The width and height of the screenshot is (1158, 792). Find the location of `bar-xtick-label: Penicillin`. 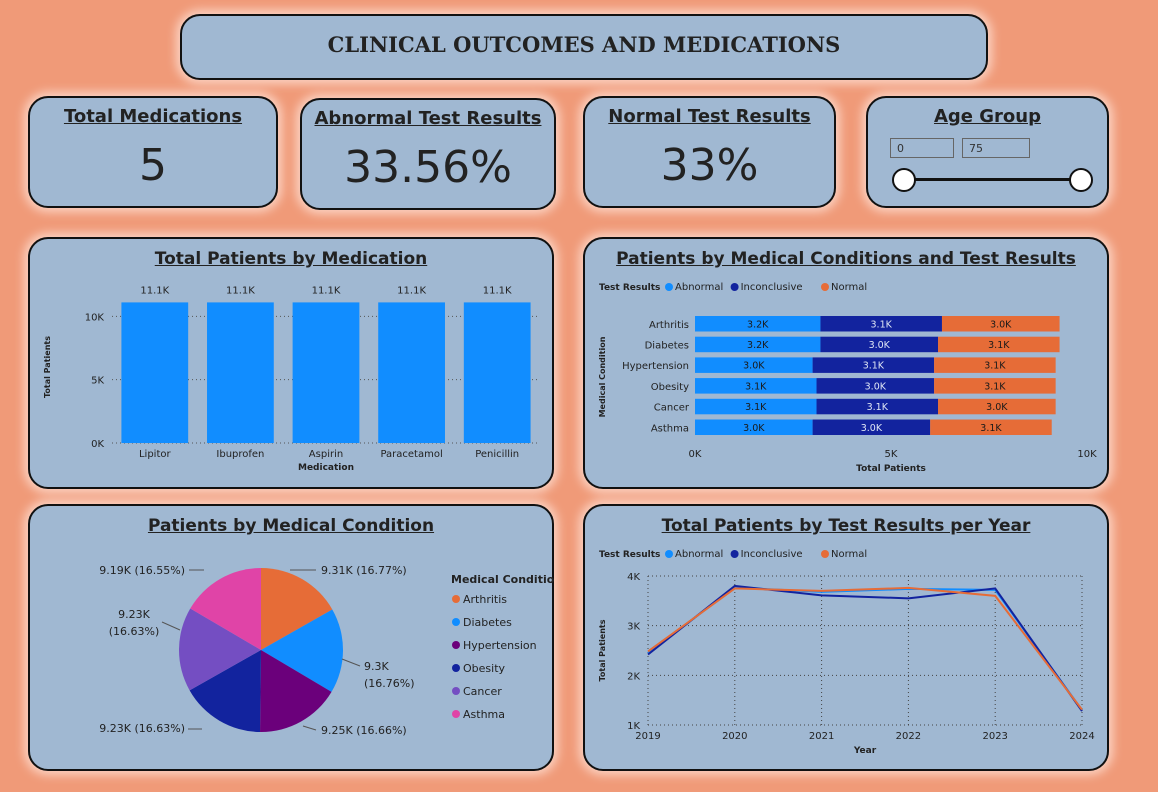

bar-xtick-label: Penicillin is located at coordinates (497, 454).